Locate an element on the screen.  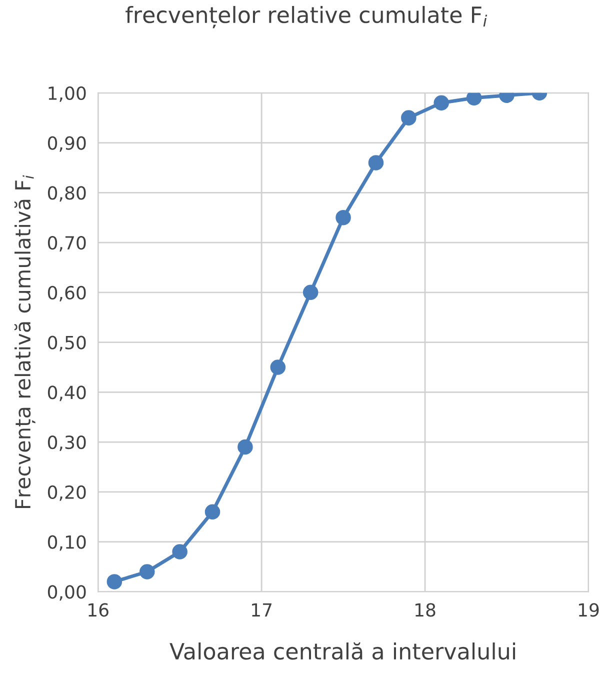
y-tick-label: 0,70 is located at coordinates (67, 244).